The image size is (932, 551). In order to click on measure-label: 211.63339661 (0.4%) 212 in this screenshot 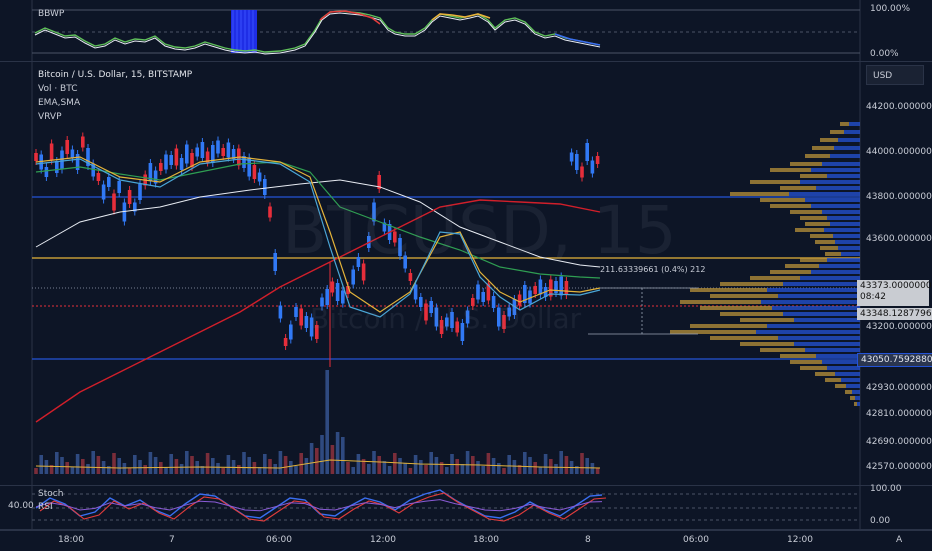, I will do `click(653, 269)`.